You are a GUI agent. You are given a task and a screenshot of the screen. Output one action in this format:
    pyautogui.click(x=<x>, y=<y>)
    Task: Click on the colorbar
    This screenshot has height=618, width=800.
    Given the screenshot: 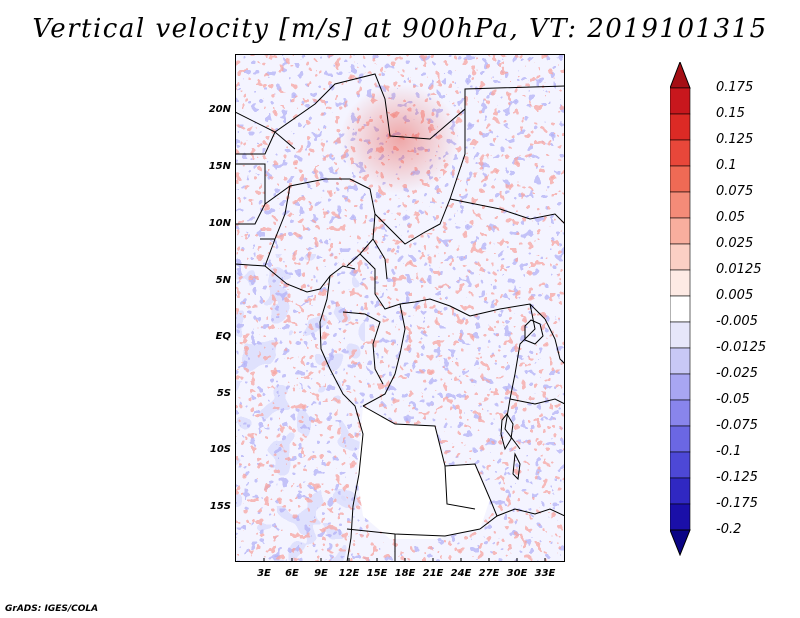 What is the action you would take?
    pyautogui.click(x=680, y=309)
    